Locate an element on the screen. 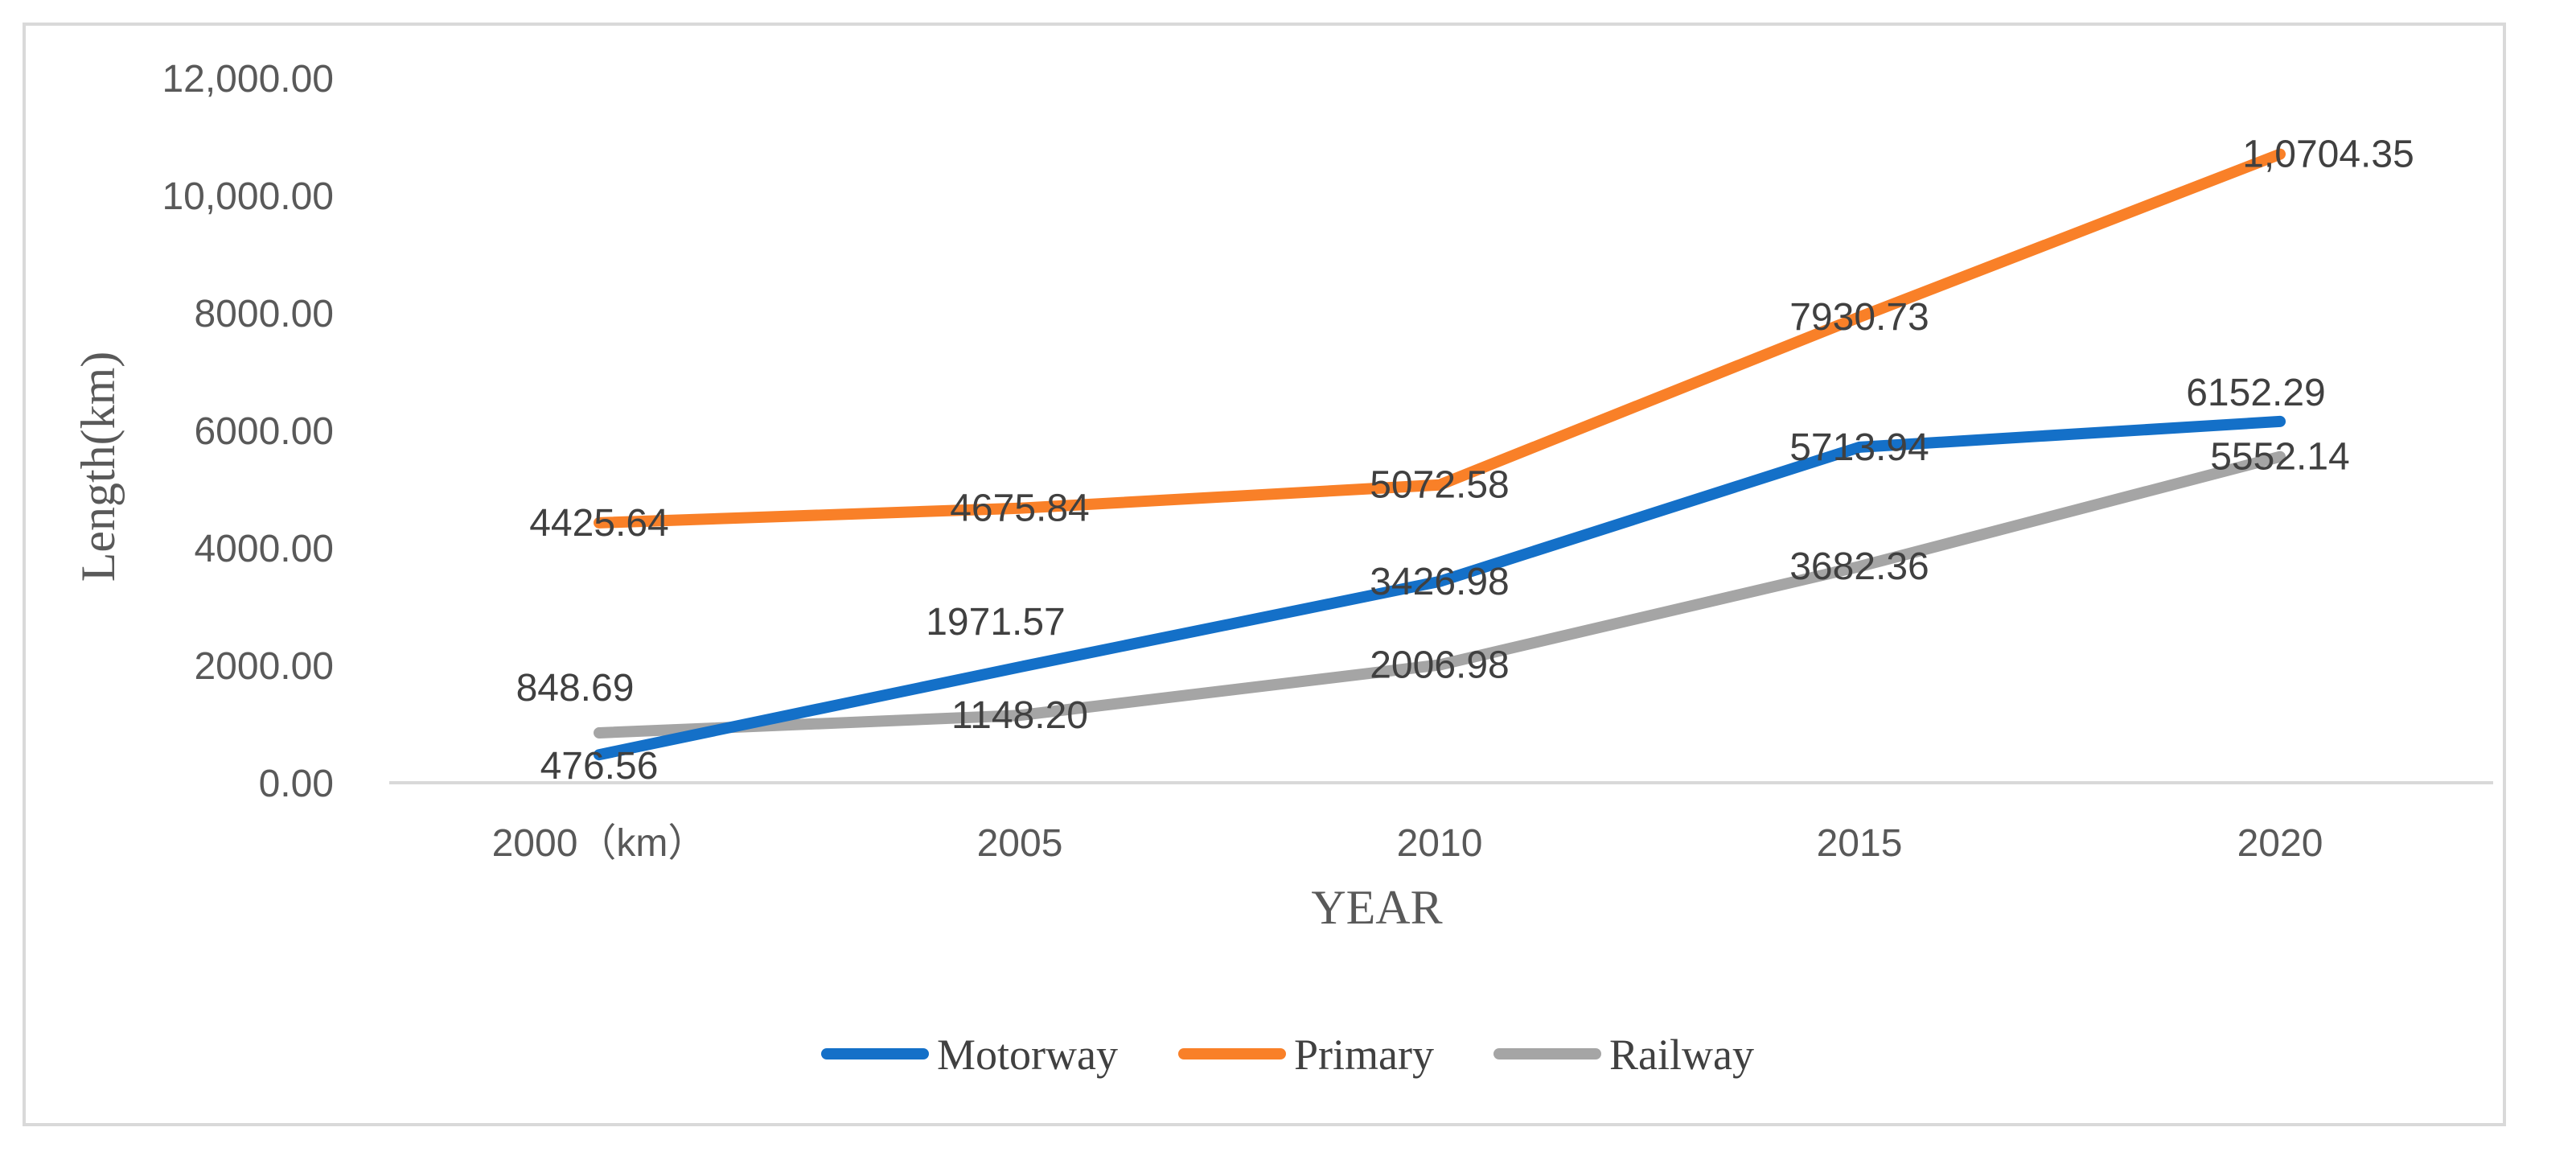 Image resolution: width=2576 pixels, height=1152 pixels. y-tick-label: 10,000.00 is located at coordinates (248, 197).